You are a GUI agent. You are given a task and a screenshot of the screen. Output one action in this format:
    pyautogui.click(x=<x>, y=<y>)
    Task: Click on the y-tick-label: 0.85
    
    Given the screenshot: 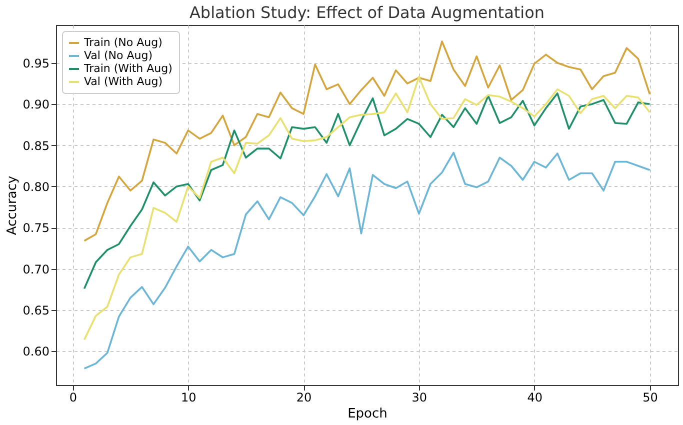 What is the action you would take?
    pyautogui.click(x=36, y=145)
    